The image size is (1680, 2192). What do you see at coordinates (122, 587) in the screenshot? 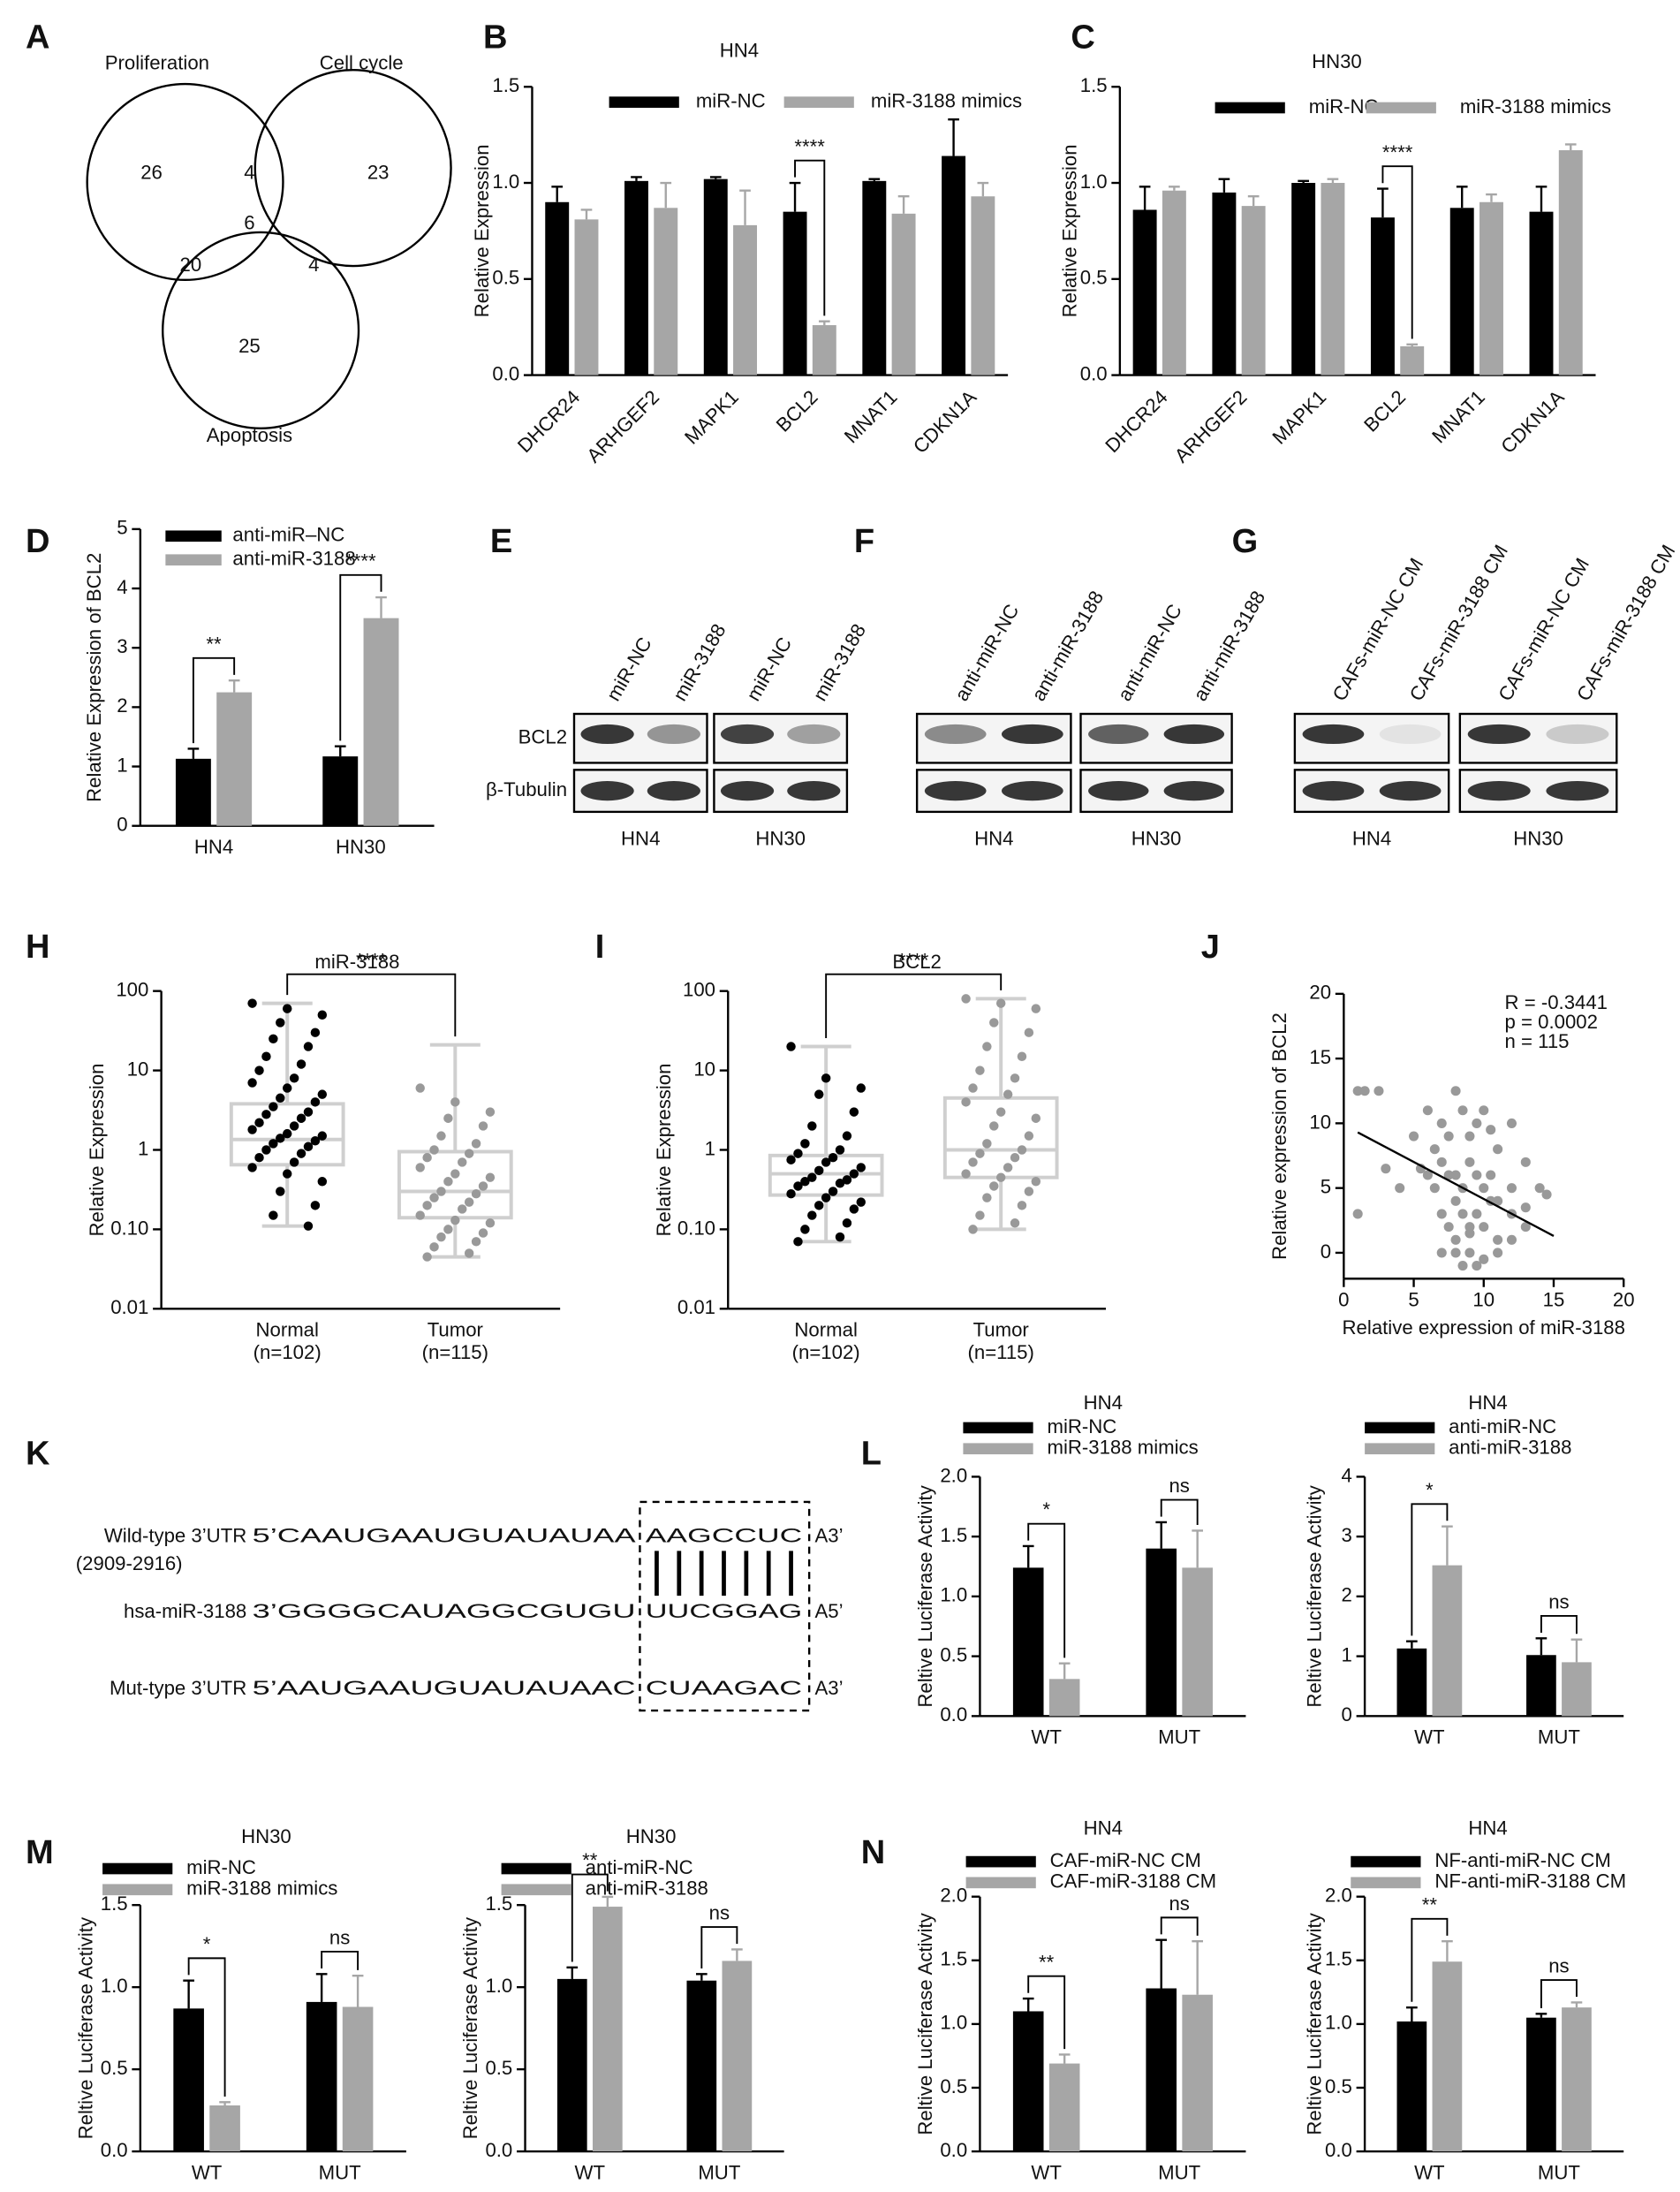
I see `y-tick-label: 4` at bounding box center [122, 587].